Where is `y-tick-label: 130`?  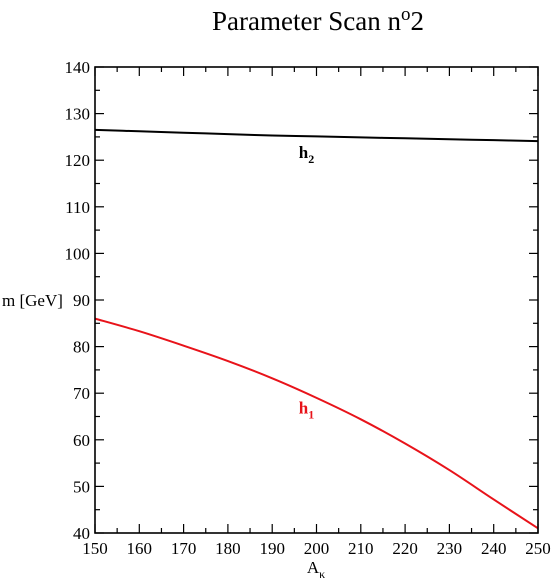 y-tick-label: 130 is located at coordinates (78, 114).